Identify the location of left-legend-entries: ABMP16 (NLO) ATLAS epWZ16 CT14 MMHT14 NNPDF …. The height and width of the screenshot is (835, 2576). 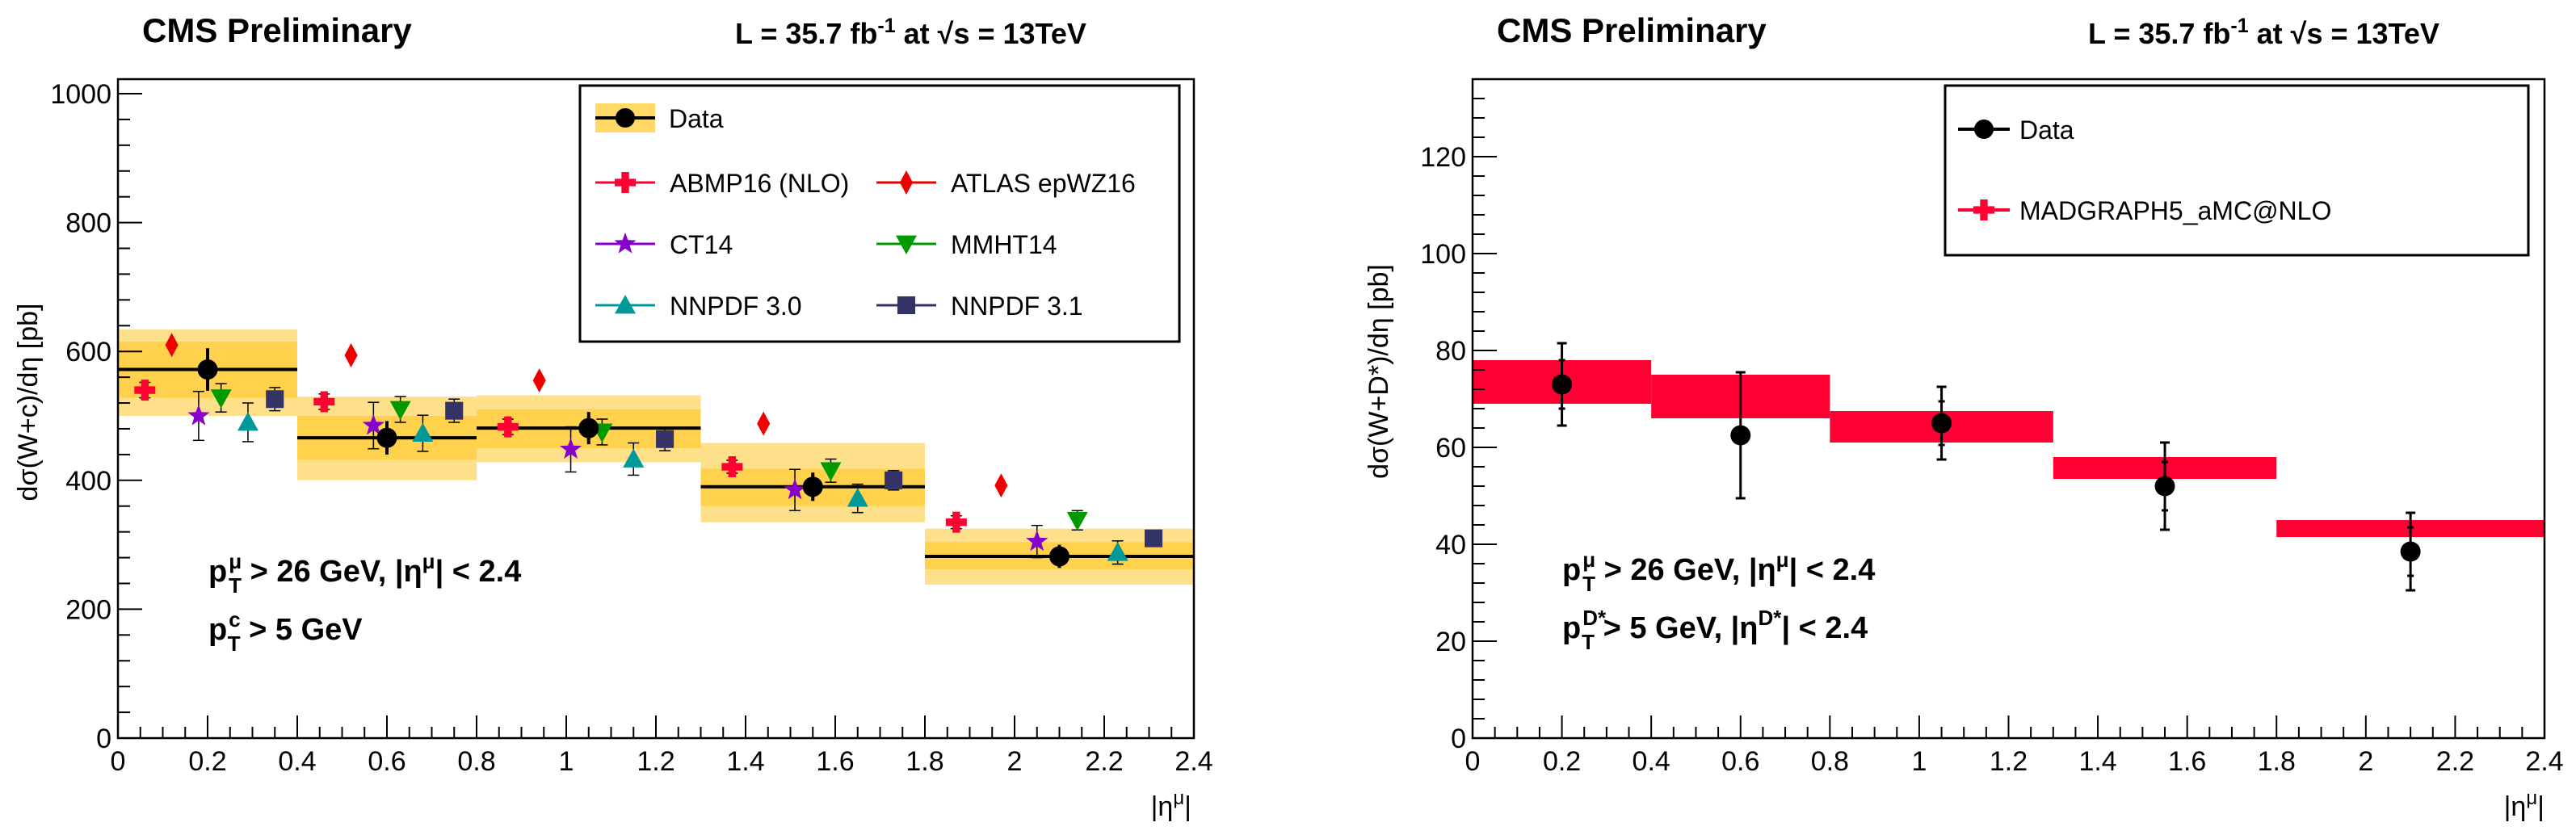
(866, 245).